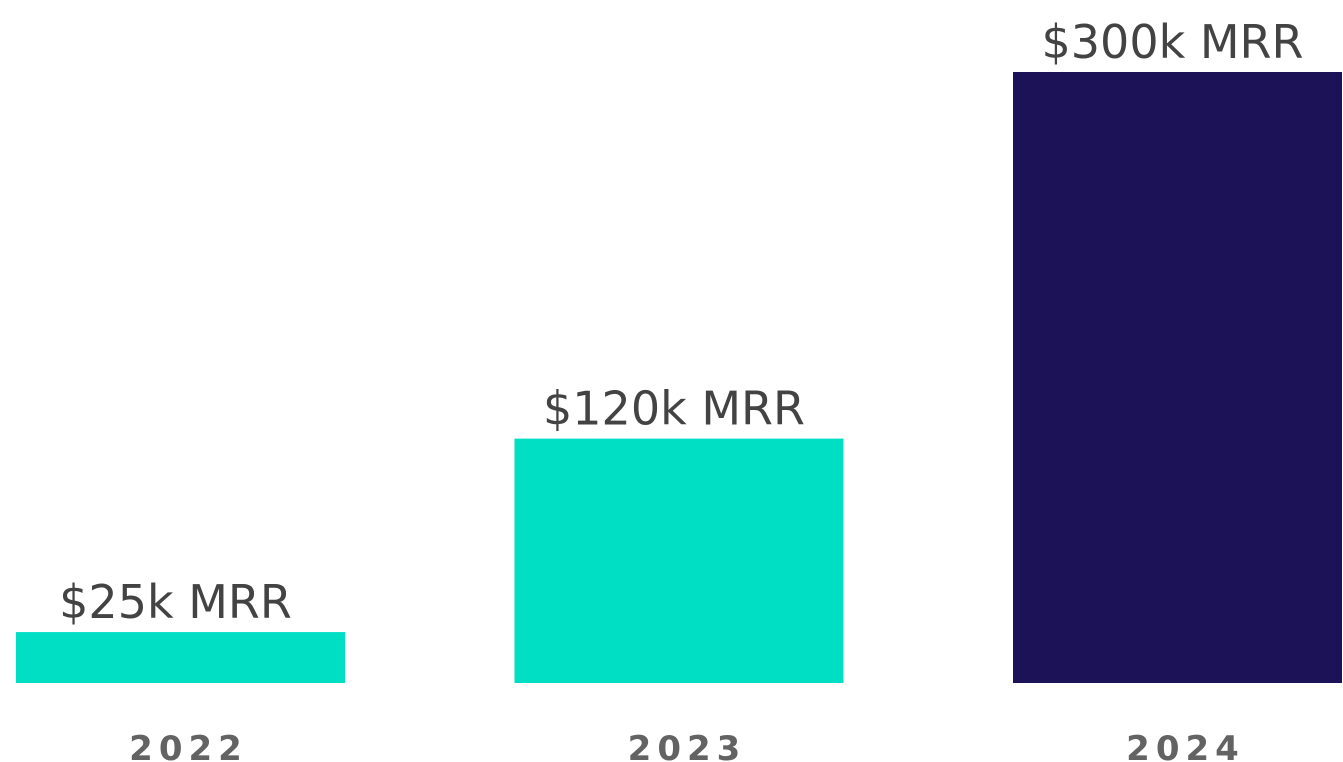 This screenshot has height=762, width=1343. What do you see at coordinates (175, 602) in the screenshot?
I see `value-label: $25k MRR` at bounding box center [175, 602].